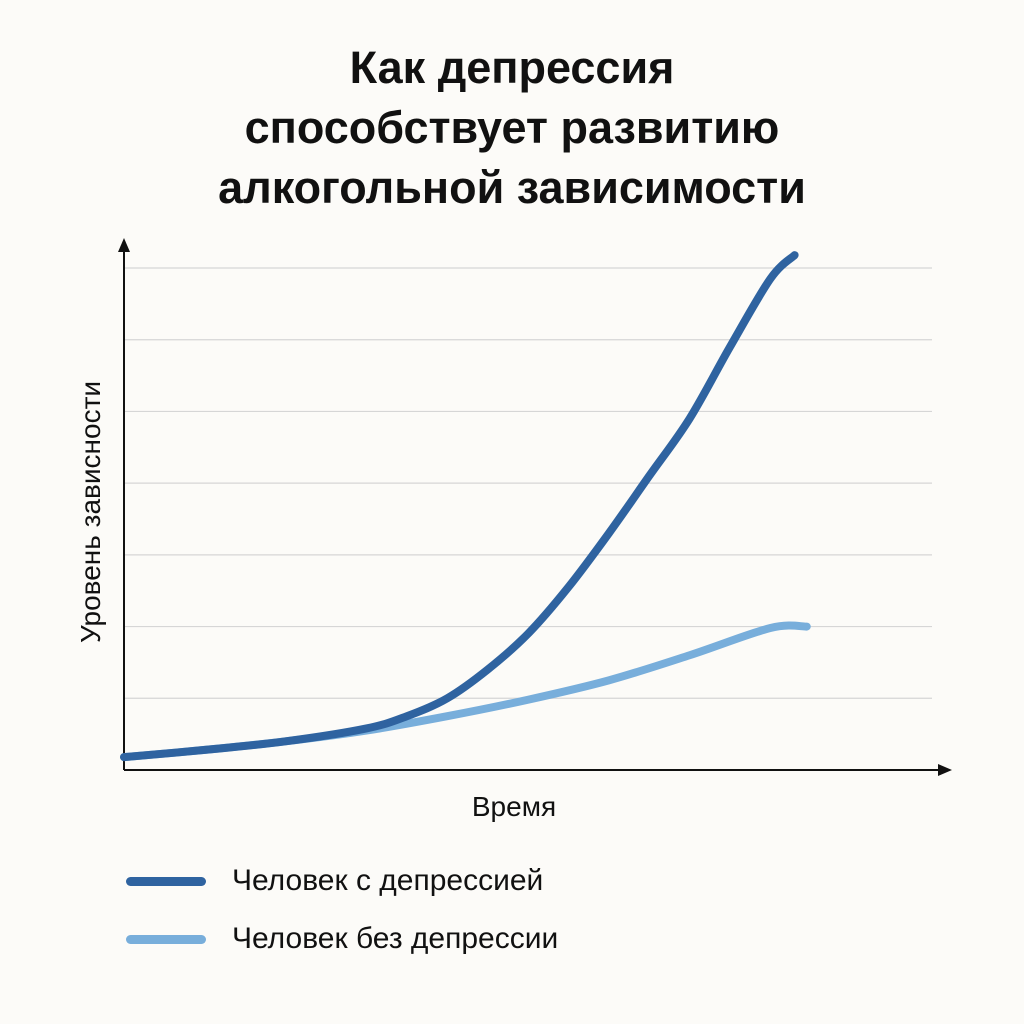 The height and width of the screenshot is (1024, 1024). I want to click on chart-title-line-3: алкогольной зависимости, so click(512, 187).